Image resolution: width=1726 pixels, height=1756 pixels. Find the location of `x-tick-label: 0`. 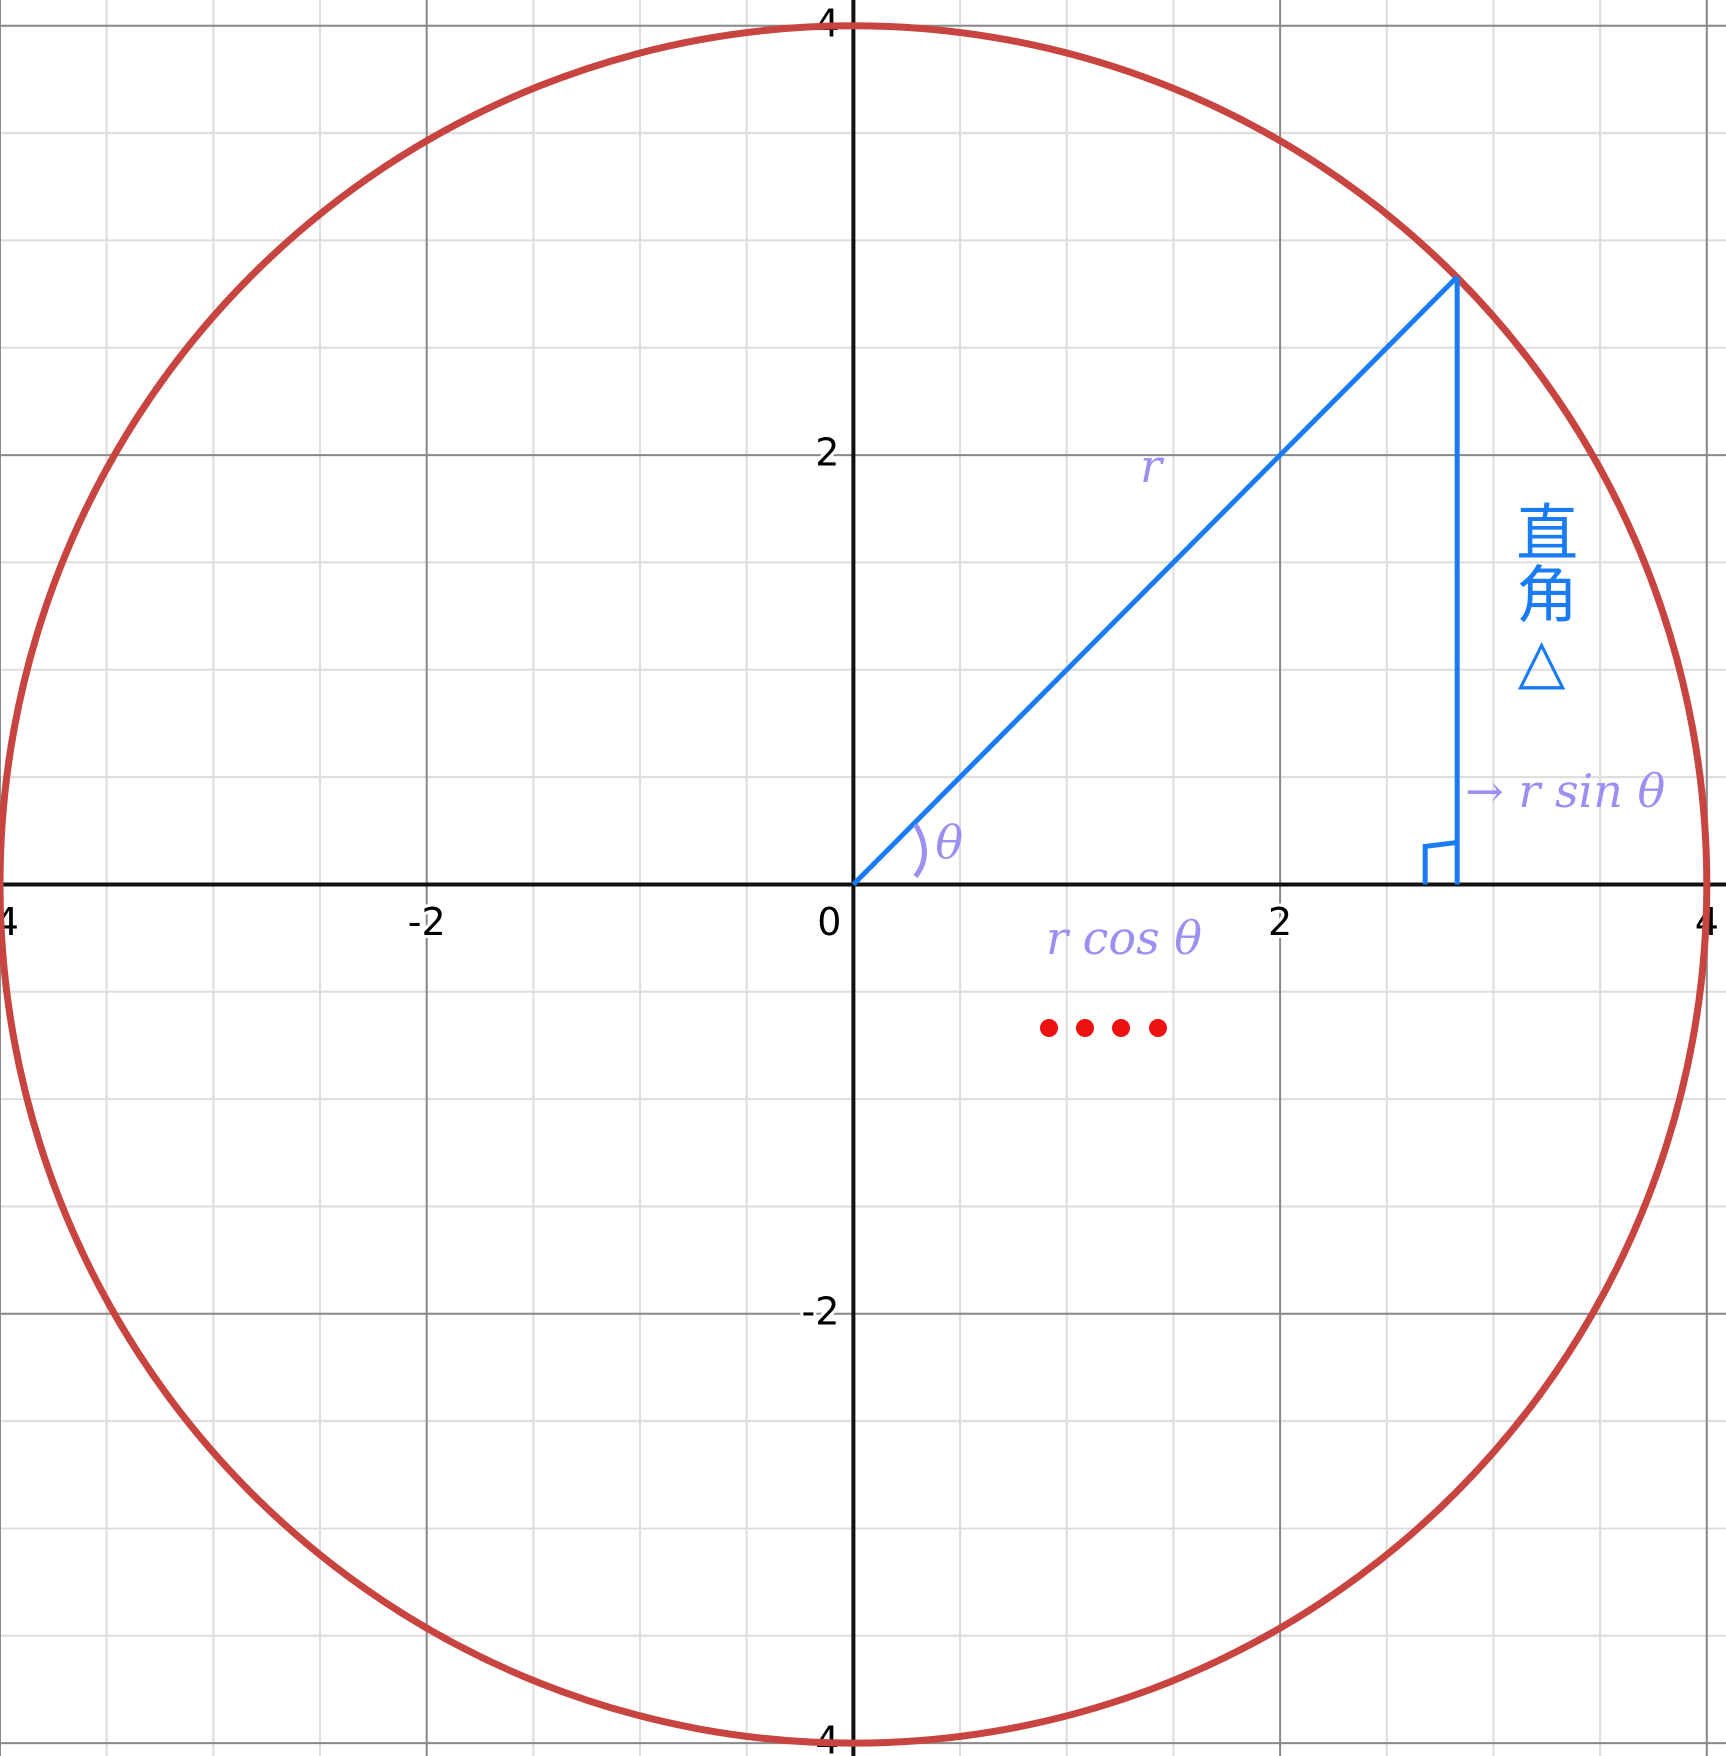

x-tick-label: 0 is located at coordinates (829, 922).